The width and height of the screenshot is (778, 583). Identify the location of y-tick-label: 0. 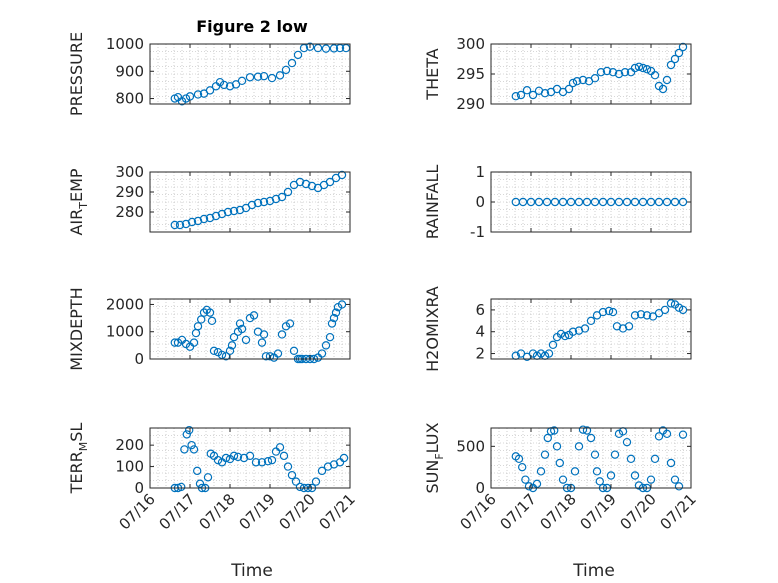
(139, 488).